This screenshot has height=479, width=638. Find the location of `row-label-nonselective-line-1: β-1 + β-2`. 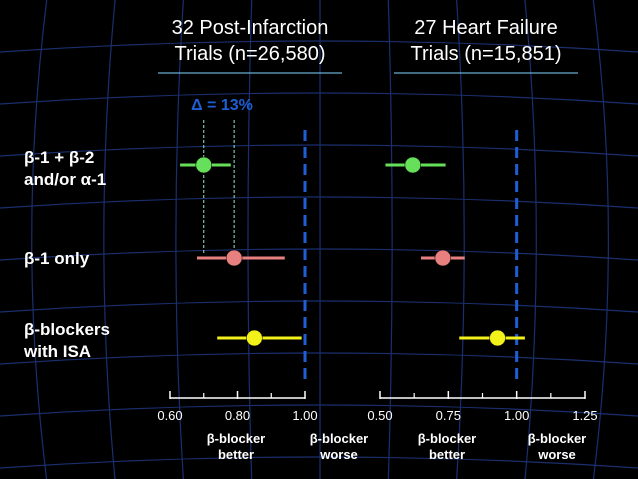

row-label-nonselective-line-1: β-1 + β-2 is located at coordinates (59, 157).